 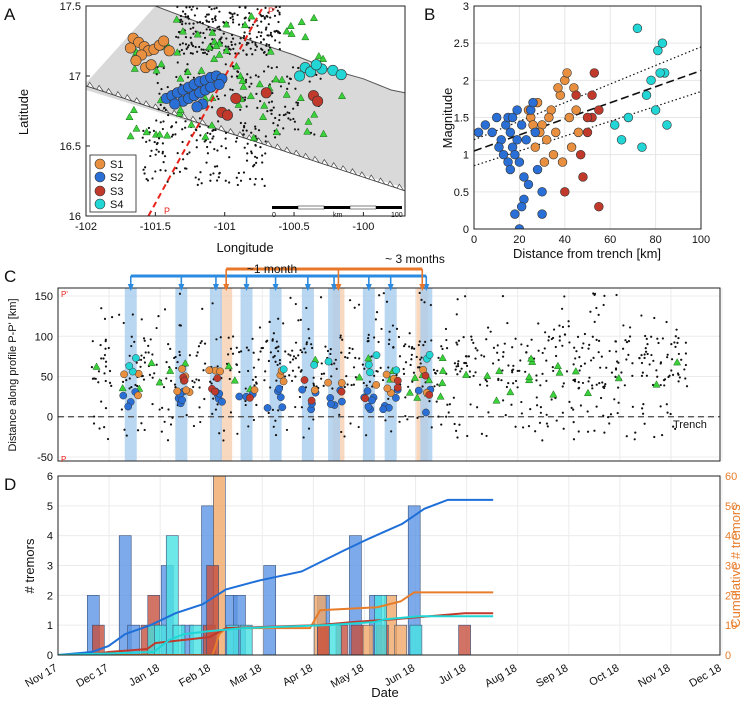 What do you see at coordinates (610, 240) in the screenshot?
I see `magnitude-xtick: 60` at bounding box center [610, 240].